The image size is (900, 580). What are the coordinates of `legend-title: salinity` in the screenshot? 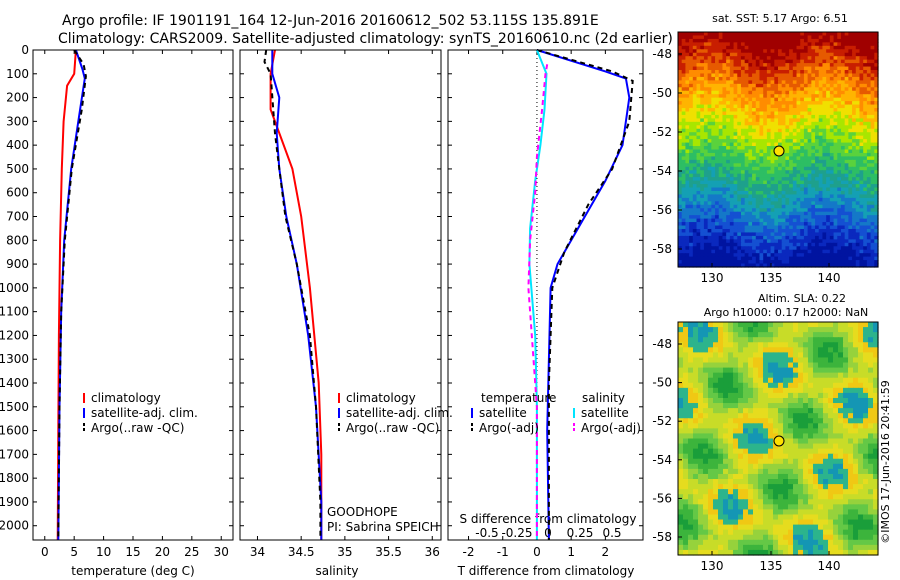 It's located at (603, 398).